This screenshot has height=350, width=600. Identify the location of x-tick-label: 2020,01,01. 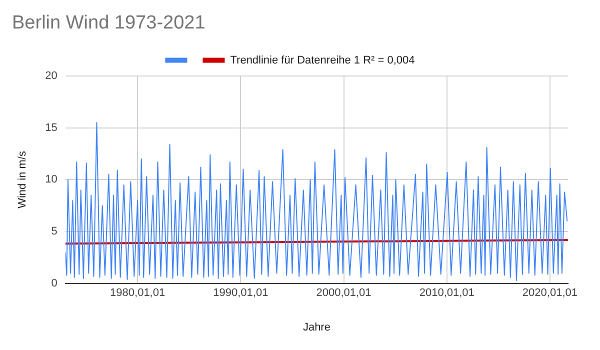
(550, 293).